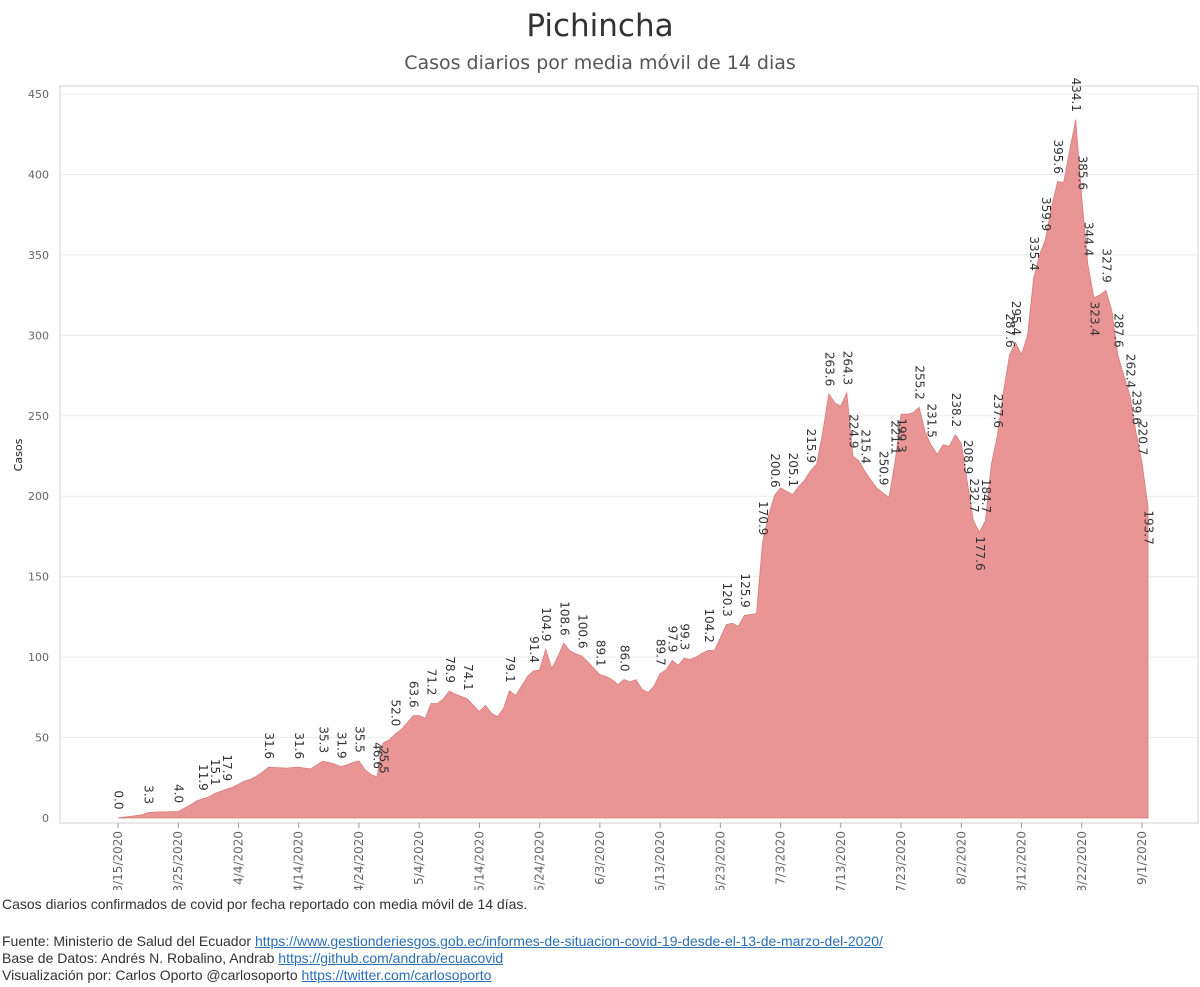  Describe the element at coordinates (38, 255) in the screenshot. I see `y-tick-label: 350` at that location.